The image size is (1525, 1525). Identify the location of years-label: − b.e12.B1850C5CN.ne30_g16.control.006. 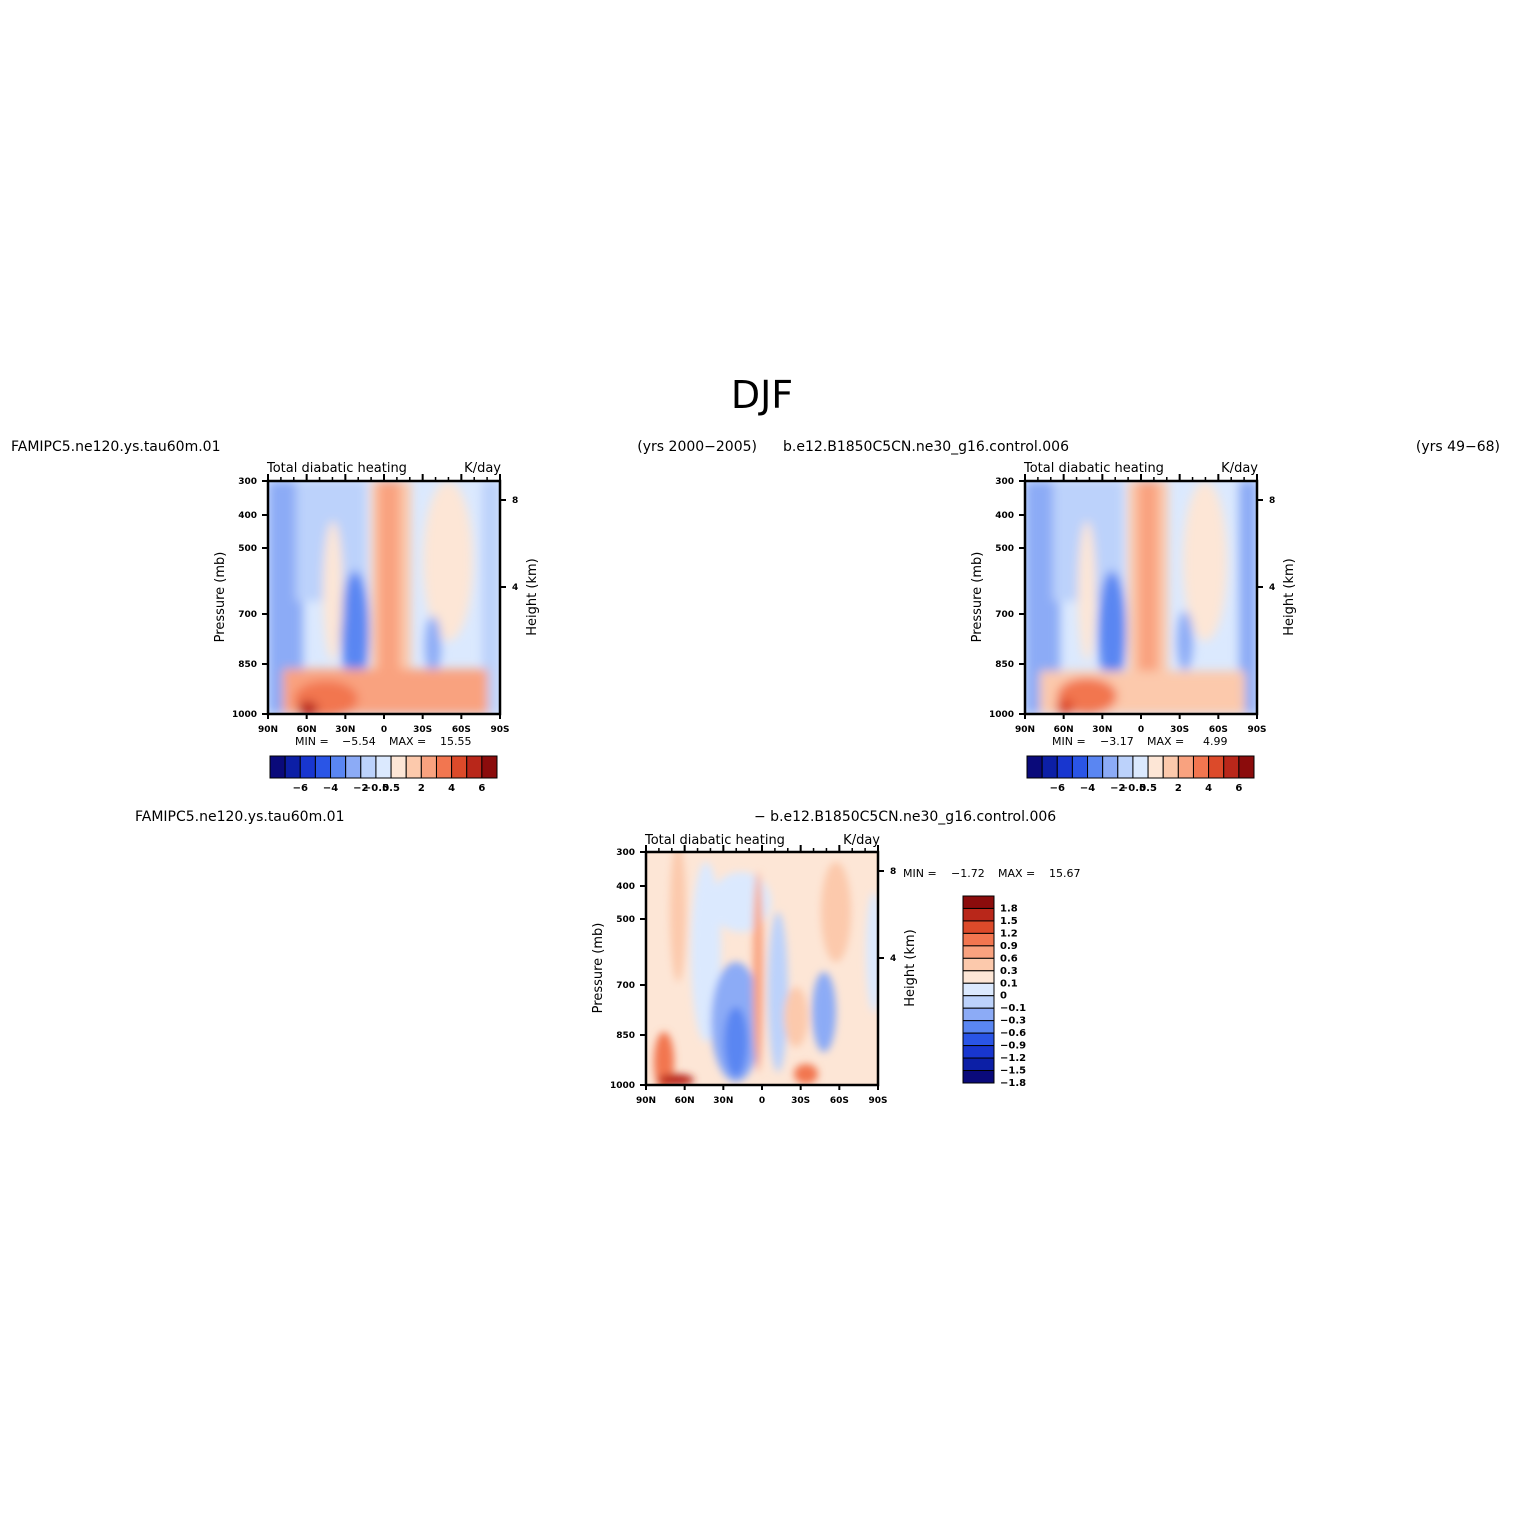
(905, 817).